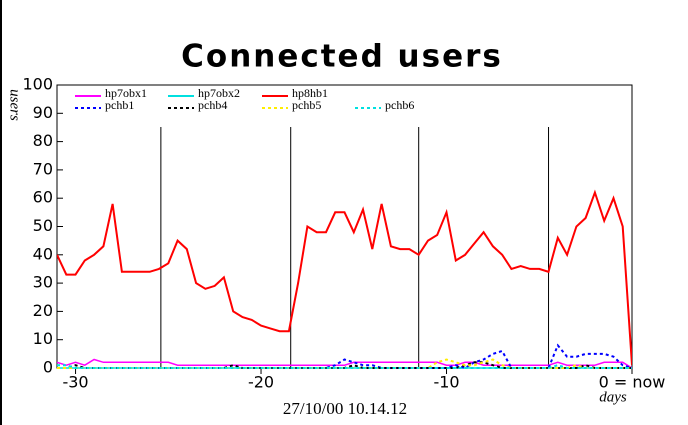 The image size is (688, 425). Describe the element at coordinates (43, 310) in the screenshot. I see `y-tick-label: 20` at that location.